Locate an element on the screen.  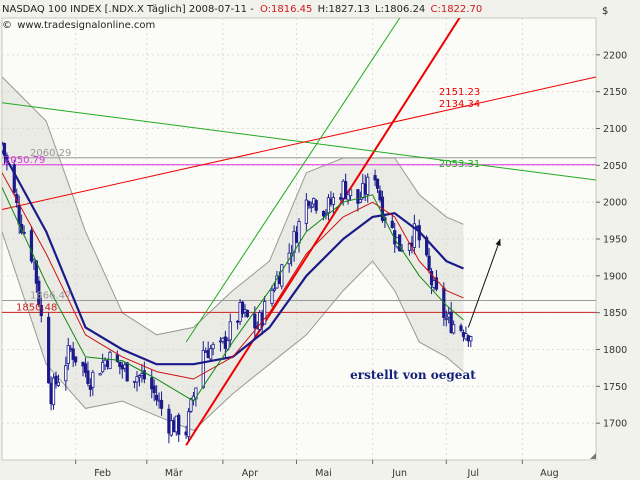
corner-arrow-icon is located at coordinates (593, 456).